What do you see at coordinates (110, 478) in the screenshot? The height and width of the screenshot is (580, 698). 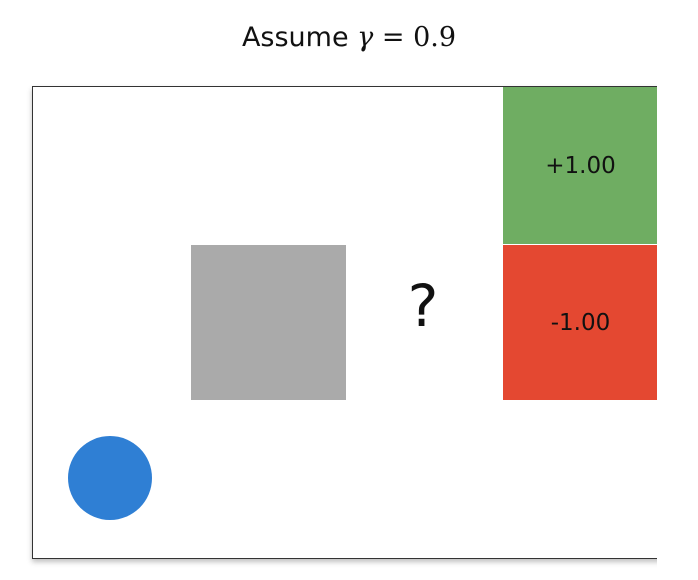 I see `agent-circle` at bounding box center [110, 478].